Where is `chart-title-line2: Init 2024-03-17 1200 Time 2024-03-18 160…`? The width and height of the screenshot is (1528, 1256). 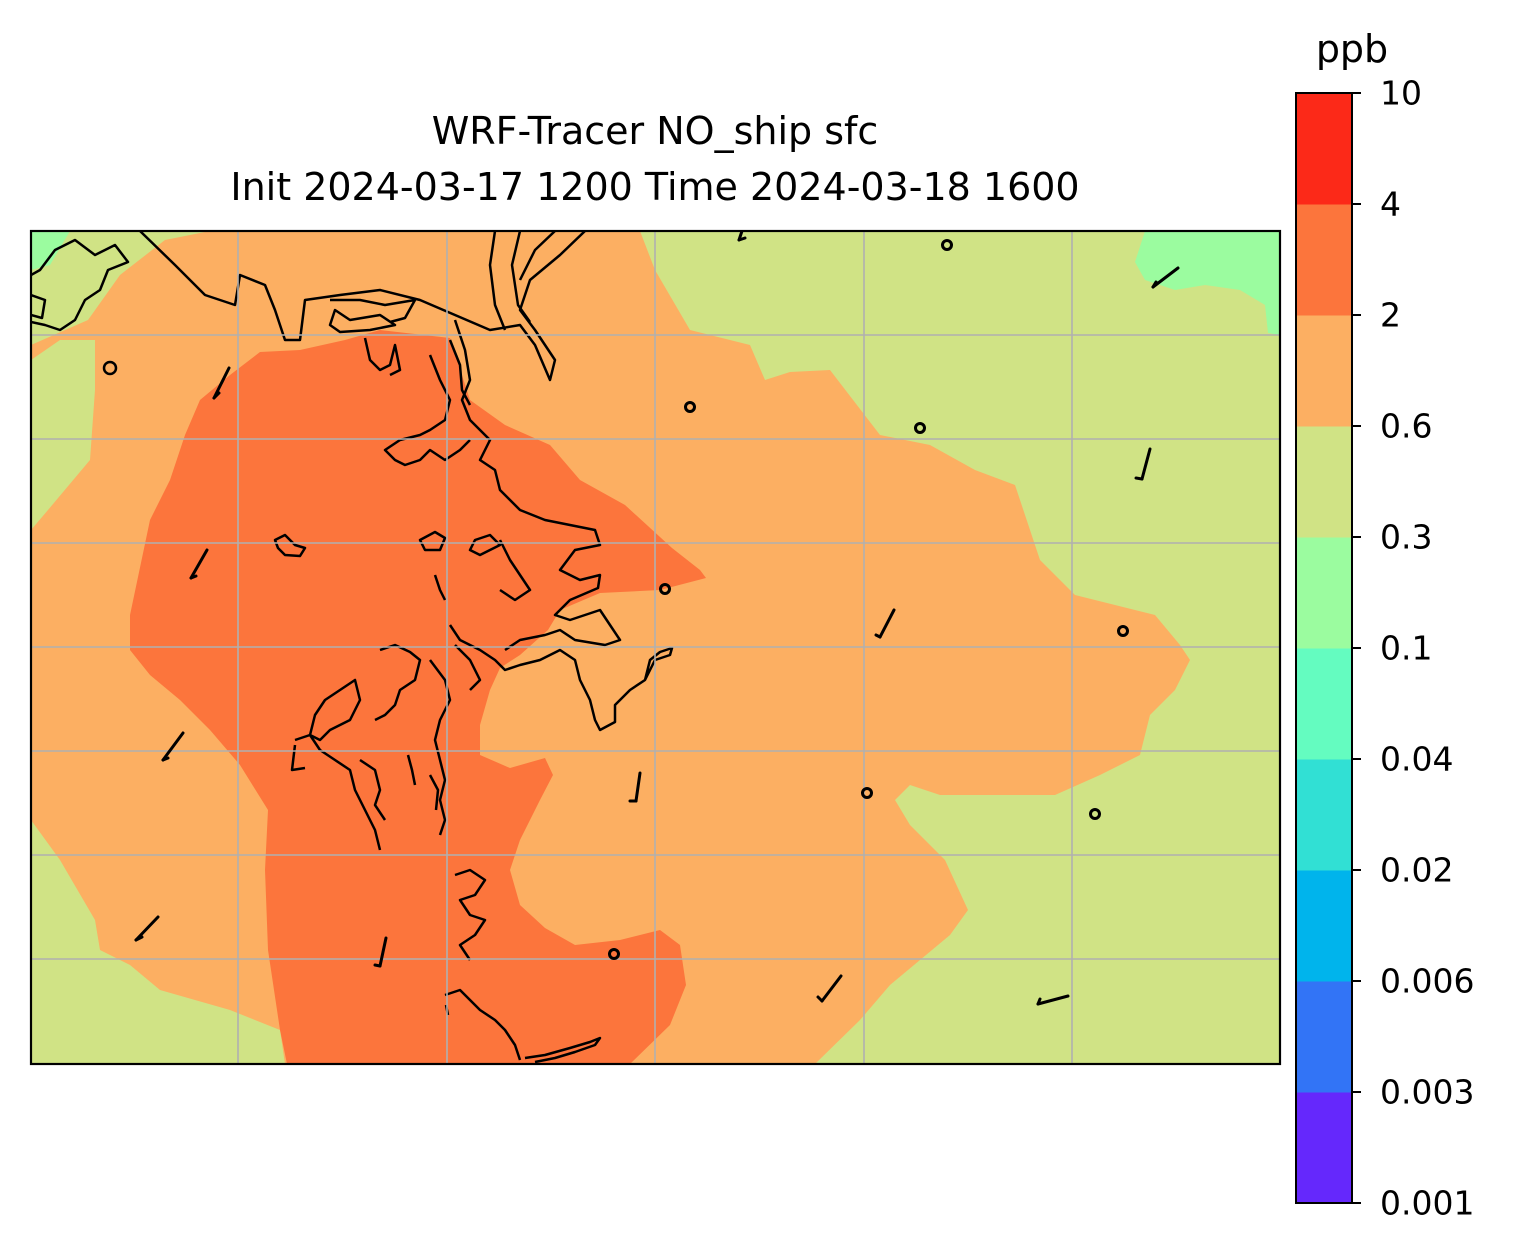 chart-title-line2: Init 2024-03-17 1200 Time 2024-03-18 160… is located at coordinates (655, 187).